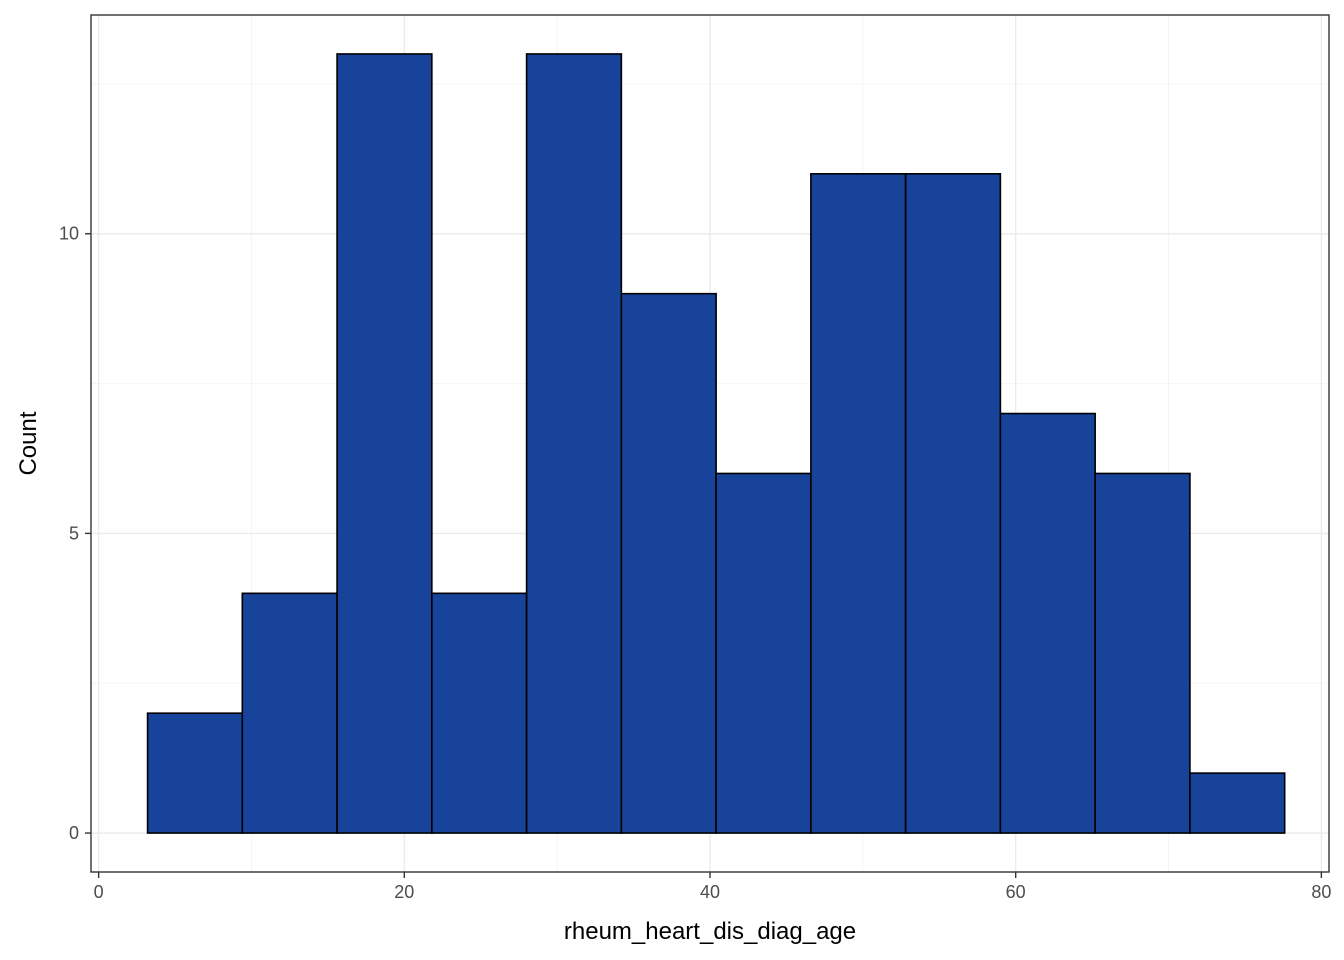 The image size is (1344, 960). What do you see at coordinates (1016, 892) in the screenshot?
I see `x-tick-label: 60` at bounding box center [1016, 892].